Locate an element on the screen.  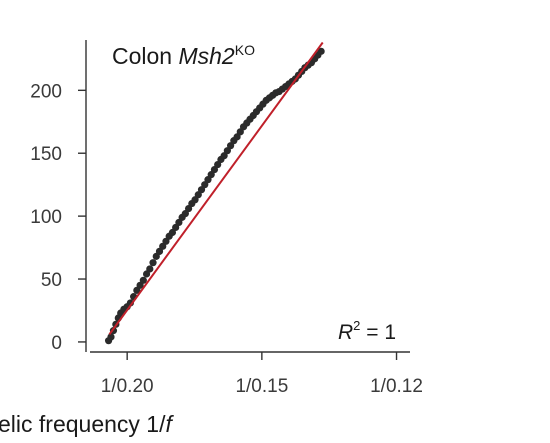
y-tick-label: 150 is located at coordinates (46, 154).